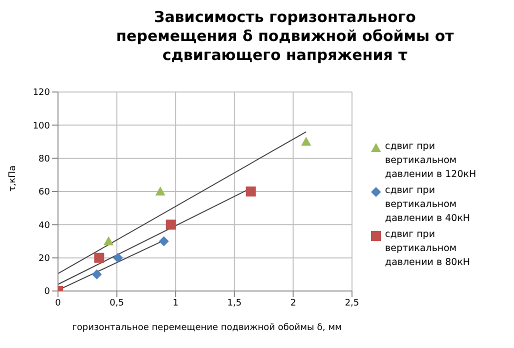 The width and height of the screenshot is (514, 348). Describe the element at coordinates (13, 179) in the screenshot. I see `y-axis-title: τ,кПа` at that location.